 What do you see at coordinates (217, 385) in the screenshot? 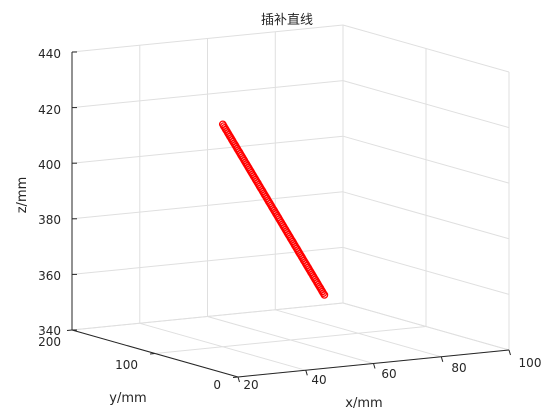
I see `y-tick-label: 0` at bounding box center [217, 385].